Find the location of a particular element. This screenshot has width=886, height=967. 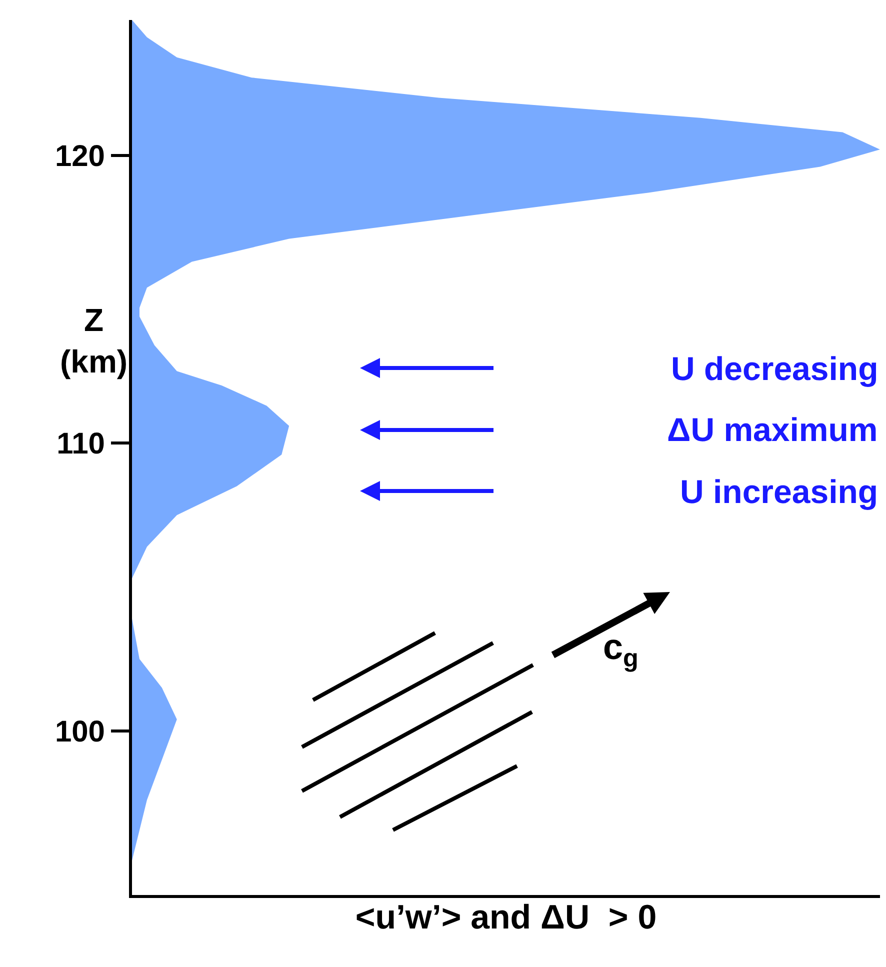

annotation: ΔU maximum is located at coordinates (772, 429).